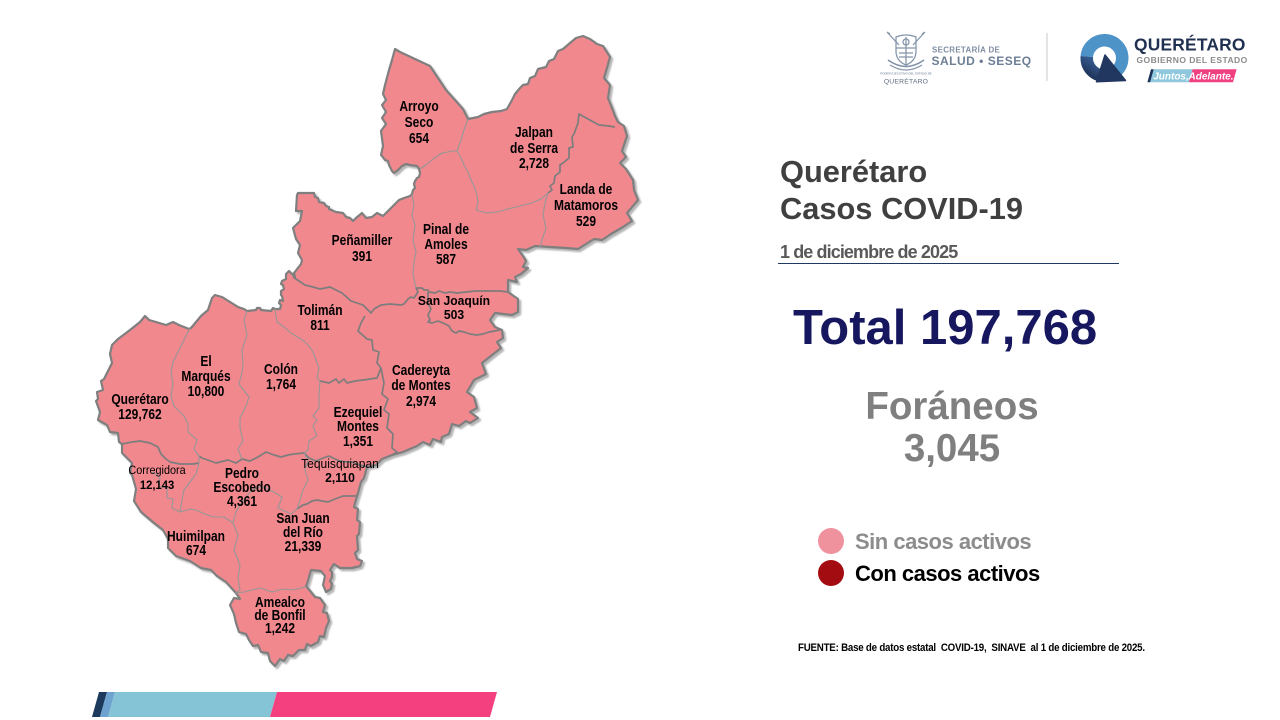 This screenshot has width=1280, height=720. What do you see at coordinates (445, 244) in the screenshot?
I see `svg-text: Amoles` at bounding box center [445, 244].